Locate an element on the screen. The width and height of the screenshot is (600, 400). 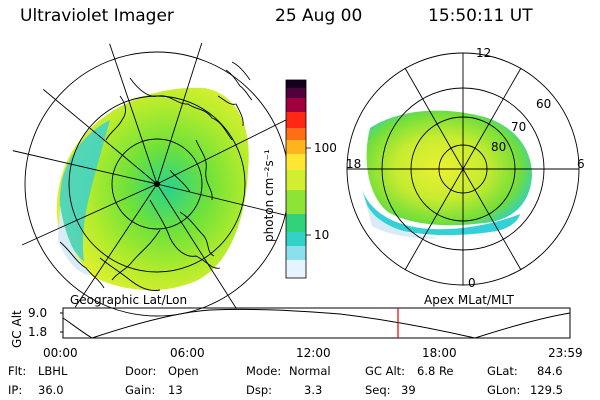
colorbar is located at coordinates (298, 179).